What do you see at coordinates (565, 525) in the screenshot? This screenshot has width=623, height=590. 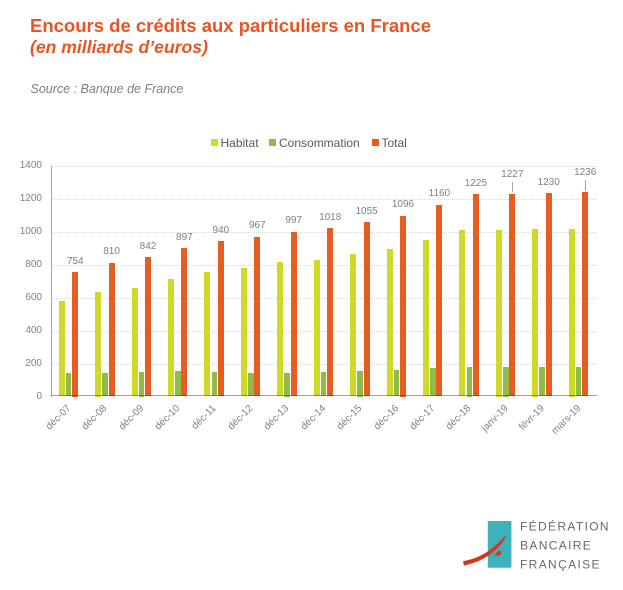 I see `svg-text: FÉDÉRATION` at bounding box center [565, 525].